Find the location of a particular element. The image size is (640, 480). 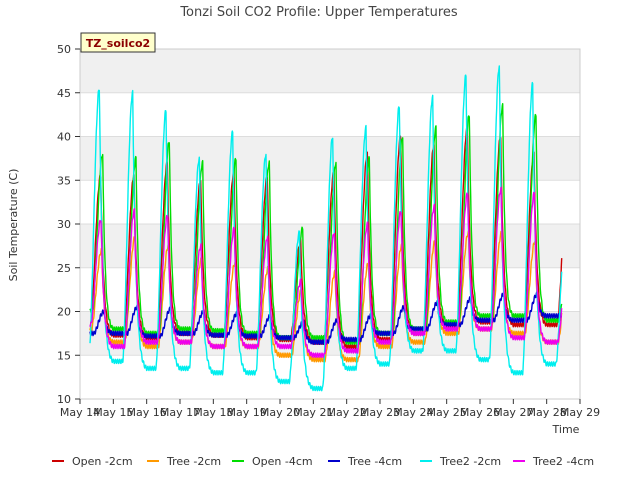

y-axis: 10 15 20 25 30 35 40 45 50 is located at coordinates (68, 224).